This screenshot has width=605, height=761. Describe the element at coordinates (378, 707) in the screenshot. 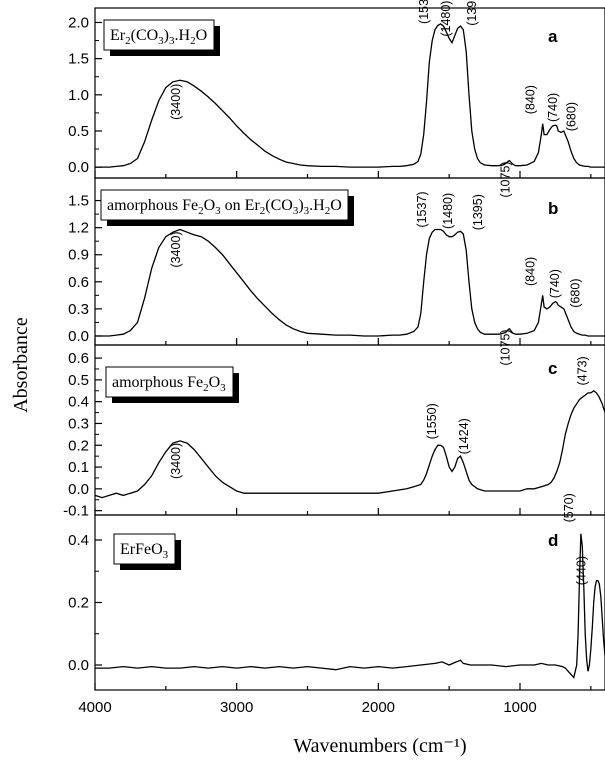

I see `x-tick-label: 2000` at that location.